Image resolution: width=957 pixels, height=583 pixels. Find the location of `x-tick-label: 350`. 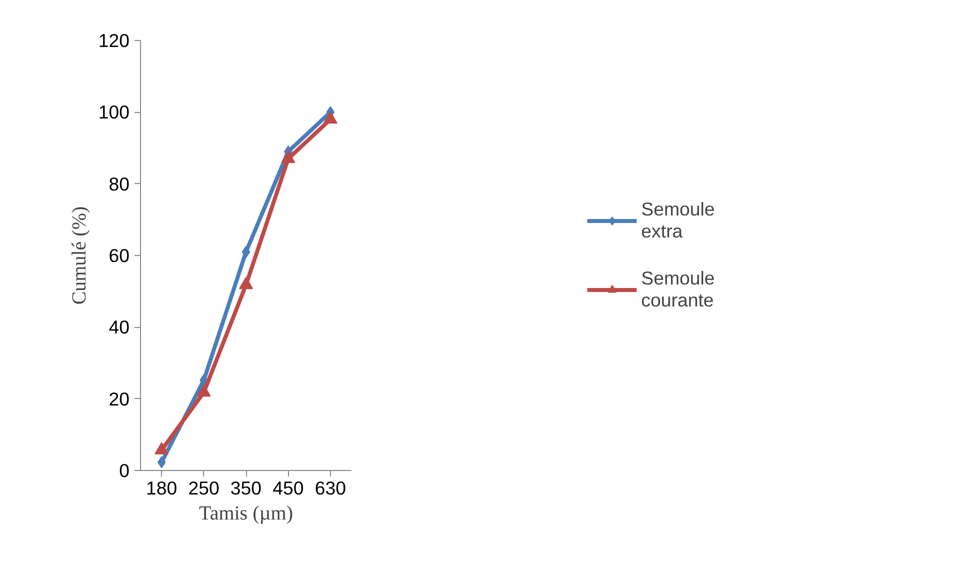

x-tick-label: 350 is located at coordinates (246, 488).